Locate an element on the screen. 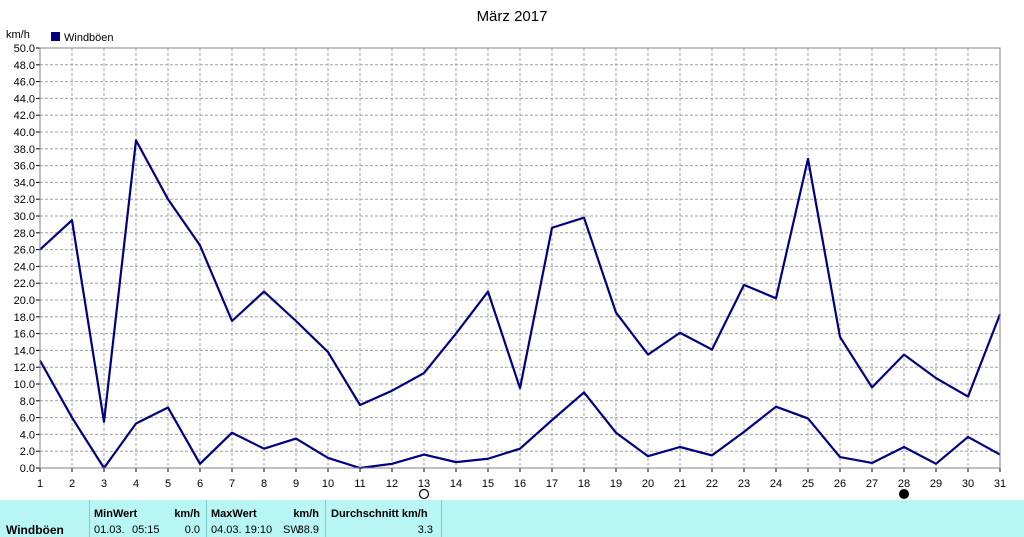 This screenshot has width=1024, height=537. x-tick-label: 5 is located at coordinates (168, 484).